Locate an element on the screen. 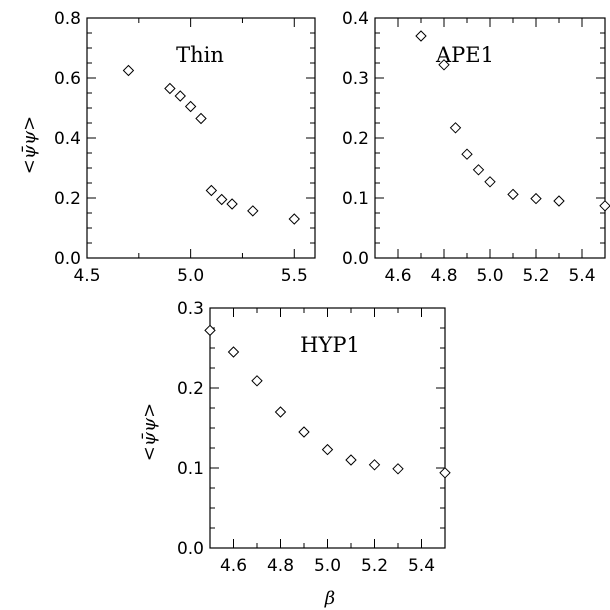 The height and width of the screenshot is (610, 610). x-axis-label: β is located at coordinates (329, 598).